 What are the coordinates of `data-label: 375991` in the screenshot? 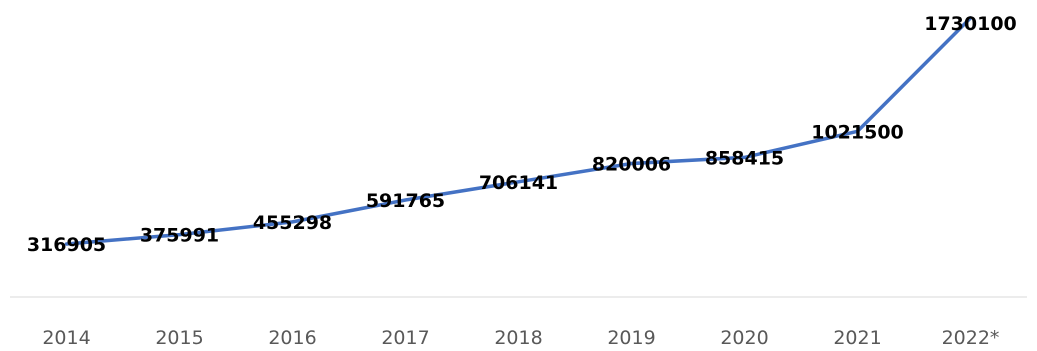 It's located at (179, 236).